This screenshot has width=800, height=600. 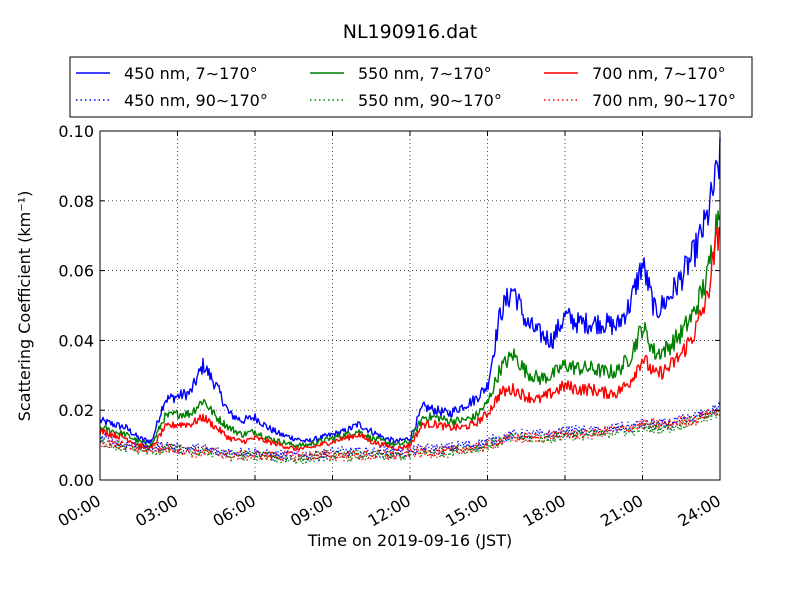 I want to click on legend-label-450-back: 450 nm, 90∼170°, so click(x=196, y=100).